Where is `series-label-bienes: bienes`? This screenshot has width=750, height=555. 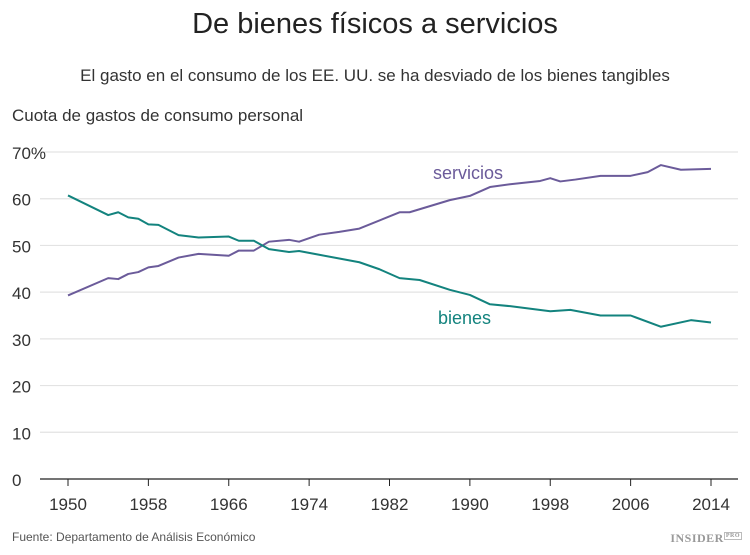 series-label-bienes: bienes is located at coordinates (464, 318).